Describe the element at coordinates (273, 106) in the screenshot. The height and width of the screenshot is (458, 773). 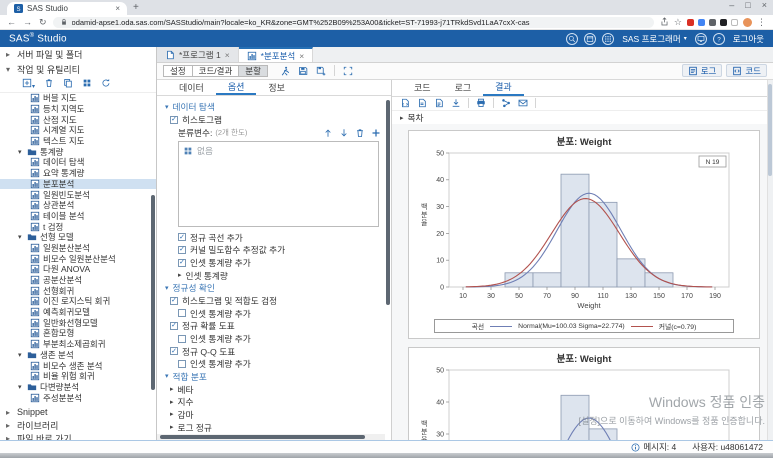
I see `options-section-header: ▾ 데이터 탐색` at that location.